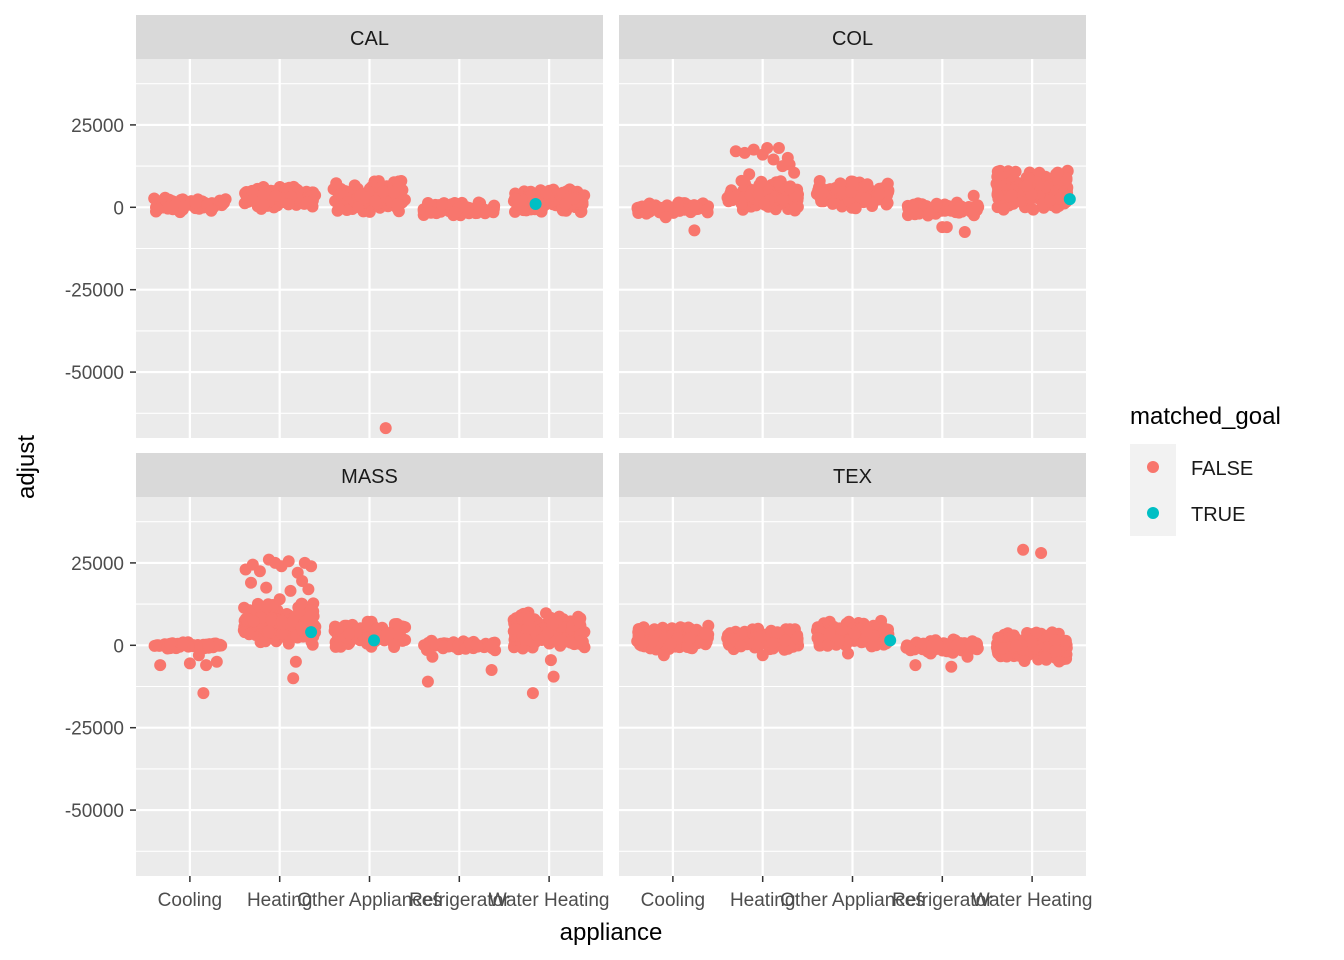  What do you see at coordinates (1032, 900) in the screenshot?
I see `x-tick-label-water-heating: Water Heating` at bounding box center [1032, 900].